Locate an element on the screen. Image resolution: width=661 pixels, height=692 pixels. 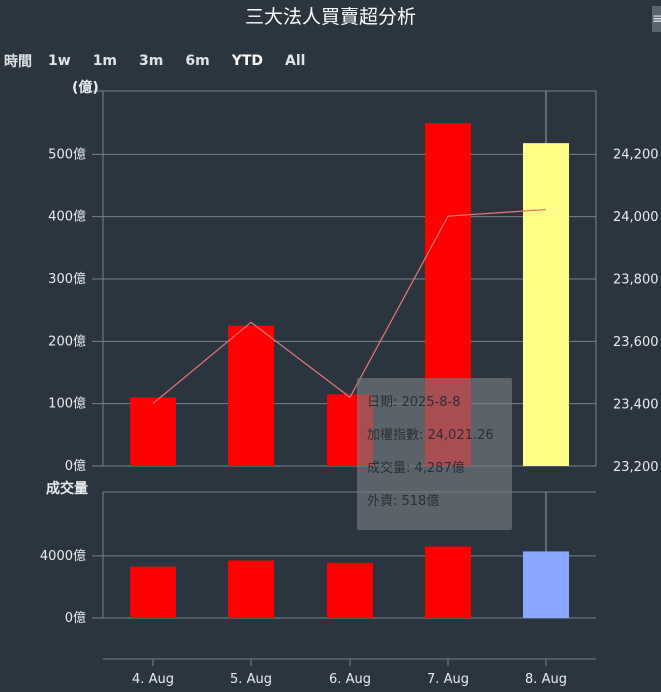
y-tick-label-right: 23,600 is located at coordinates (636, 342).